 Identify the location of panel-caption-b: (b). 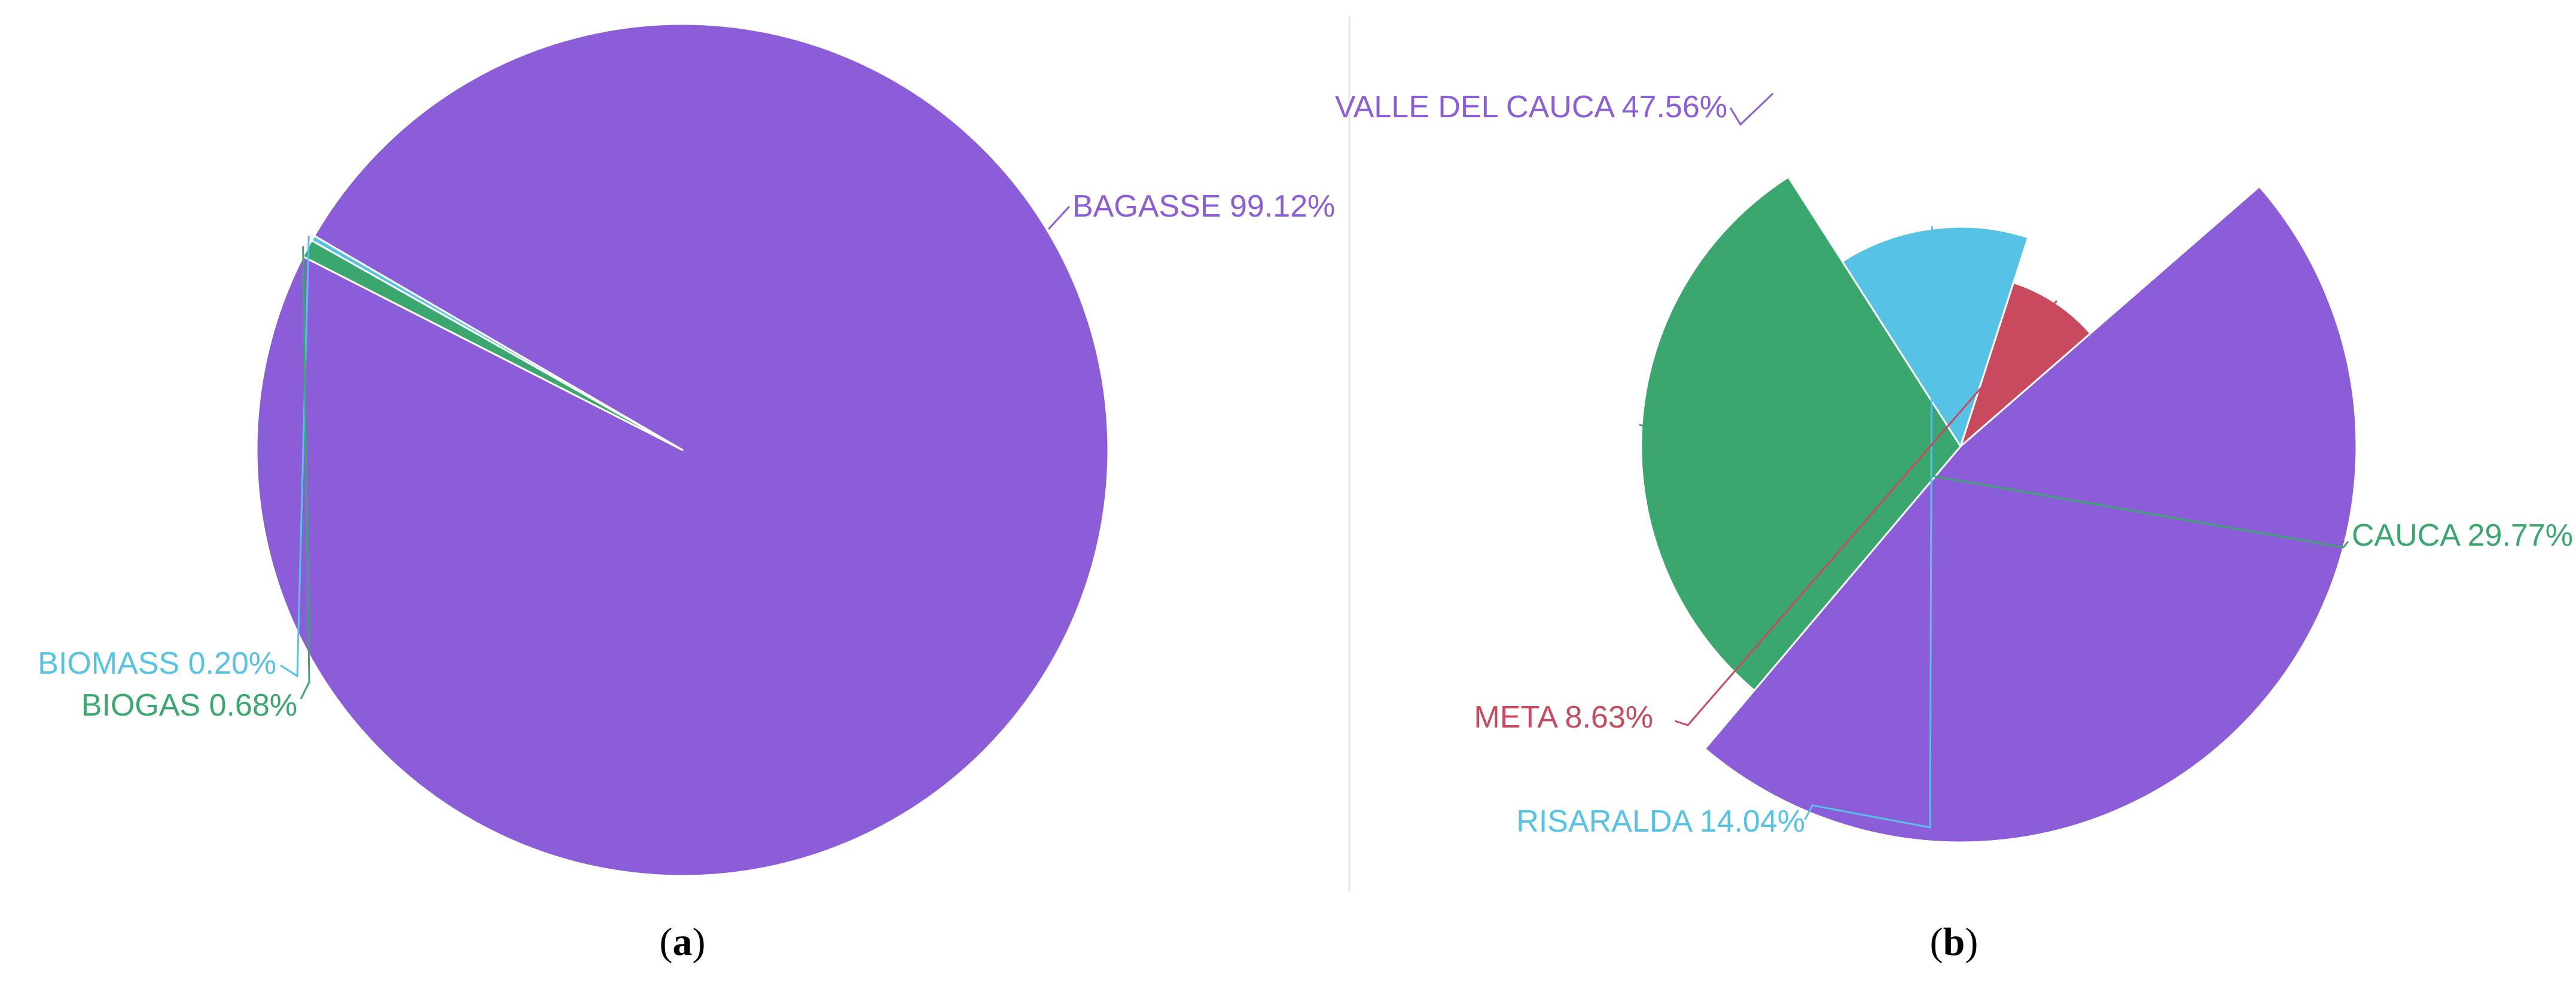
(1955, 942).